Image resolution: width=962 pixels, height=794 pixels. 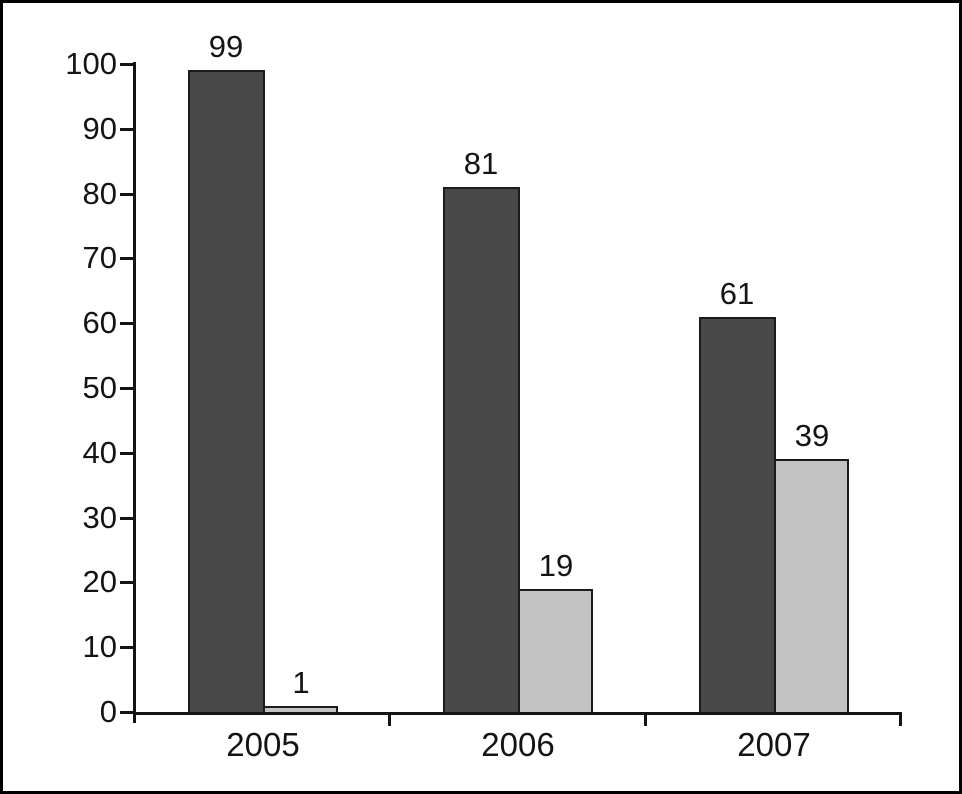 What do you see at coordinates (108, 711) in the screenshot?
I see `y-axis-label: 0` at bounding box center [108, 711].